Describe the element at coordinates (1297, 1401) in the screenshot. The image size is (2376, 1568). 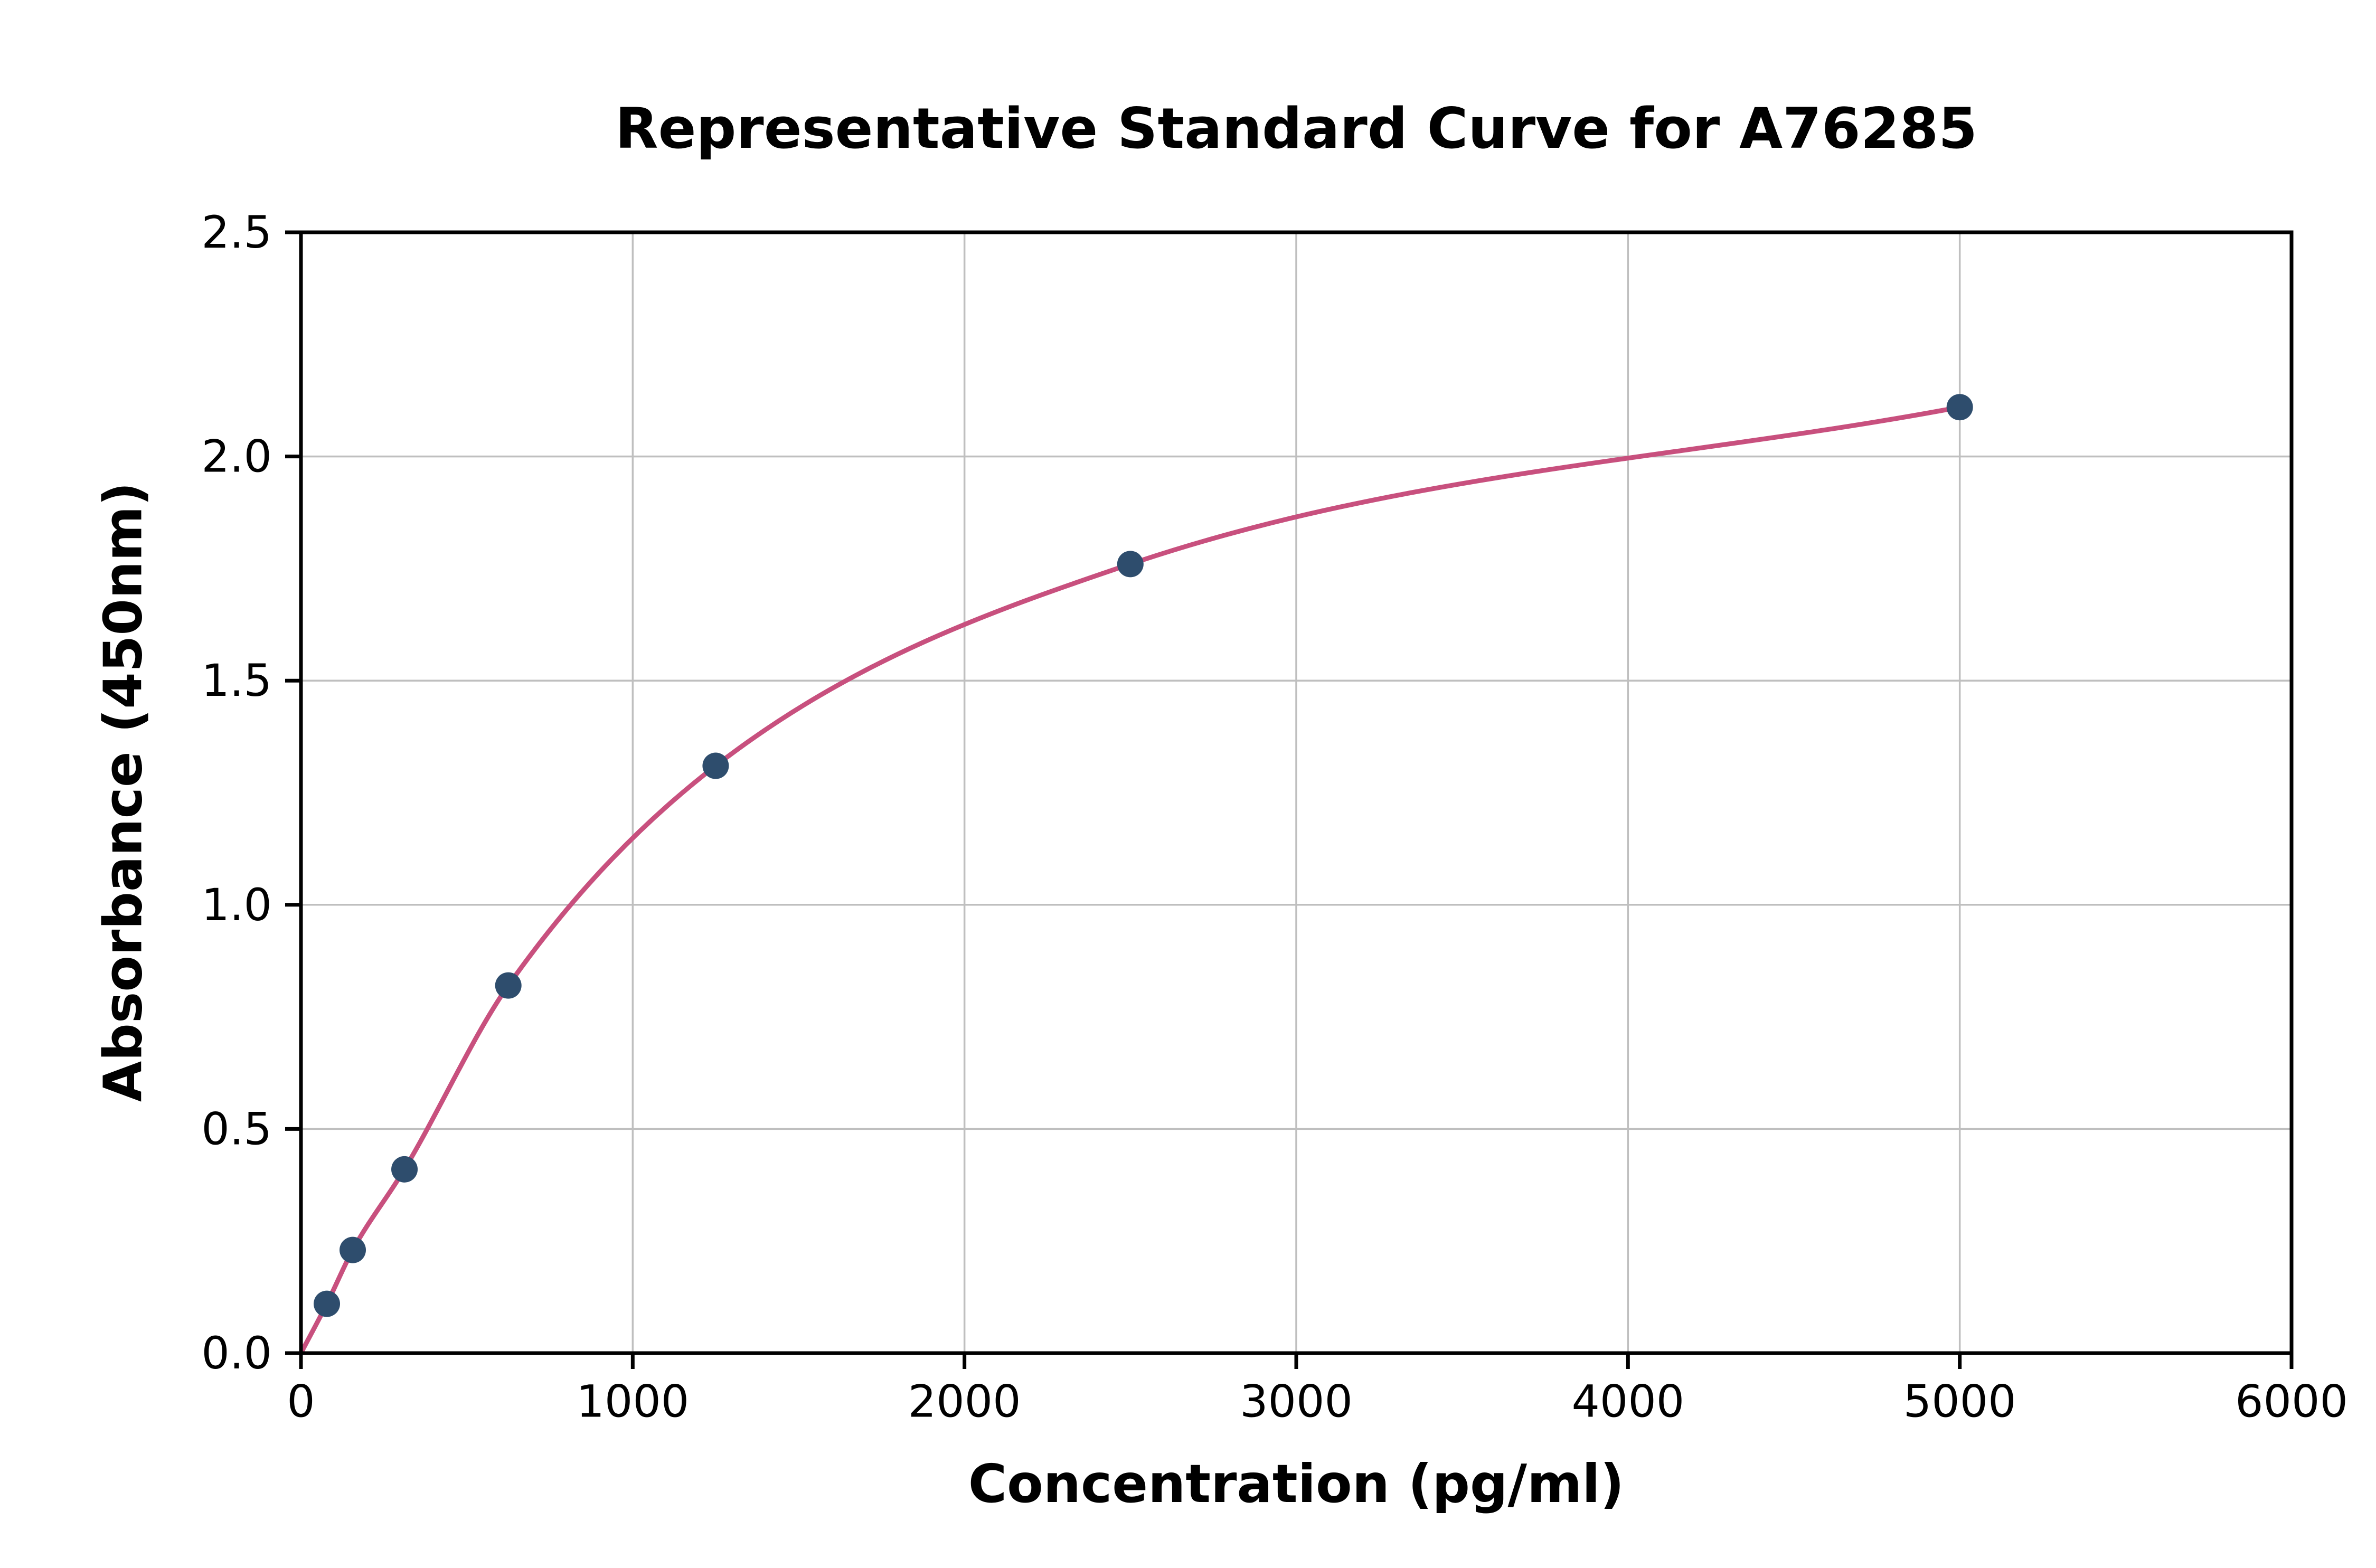
I see `x-tick-label: 3000` at that location.